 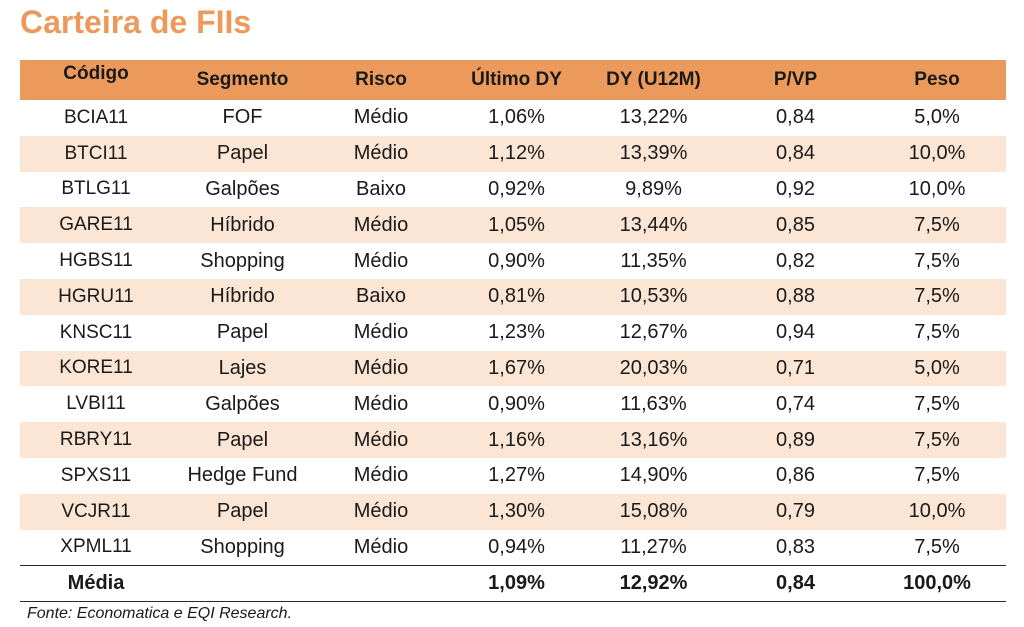 I want to click on cell-dy-12m: 11,63%, so click(x=653, y=403).